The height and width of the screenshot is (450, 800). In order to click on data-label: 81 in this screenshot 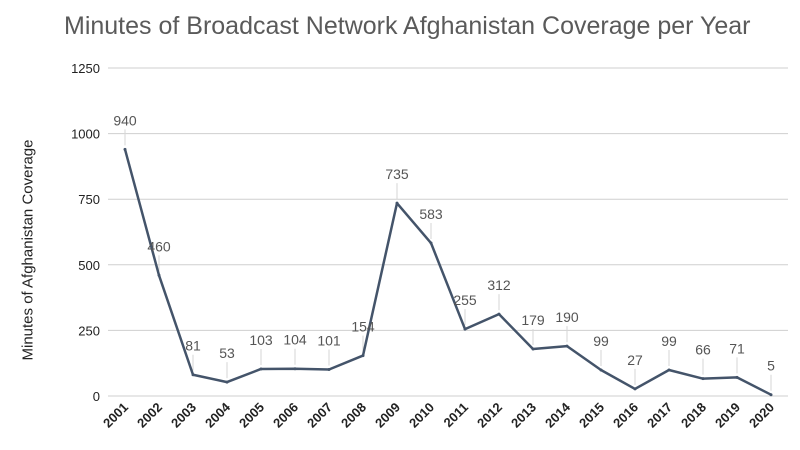, I will do `click(193, 346)`.